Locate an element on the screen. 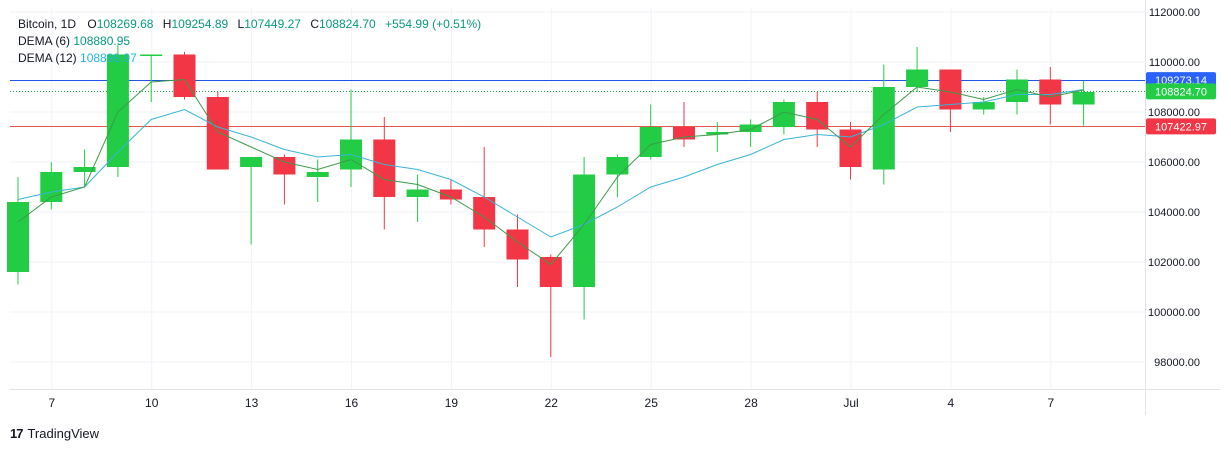 The height and width of the screenshot is (452, 1231). x-tick-label: 28 is located at coordinates (751, 403).